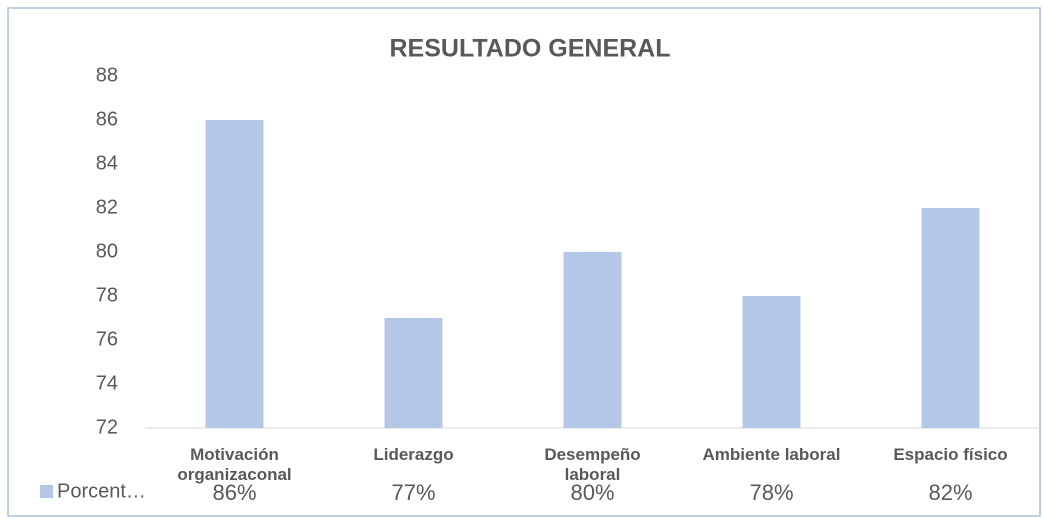 This screenshot has width=1043, height=519. Describe the element at coordinates (234, 492) in the screenshot. I see `data-label: 86%` at that location.